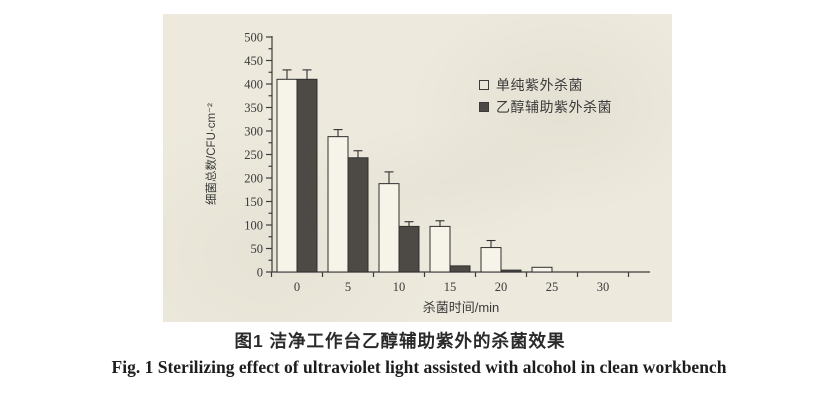  I want to click on chart-legend: 单纯紫外杀菌 乙醇辅助紫外杀菌, so click(545, 96).